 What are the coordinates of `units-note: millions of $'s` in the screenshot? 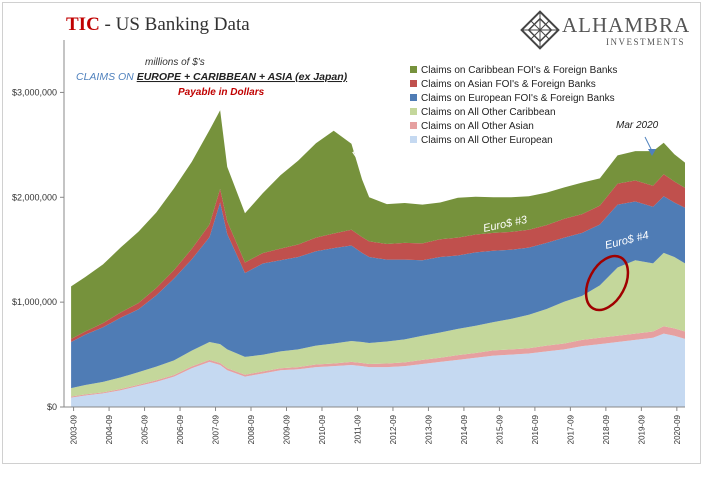 It's located at (175, 62).